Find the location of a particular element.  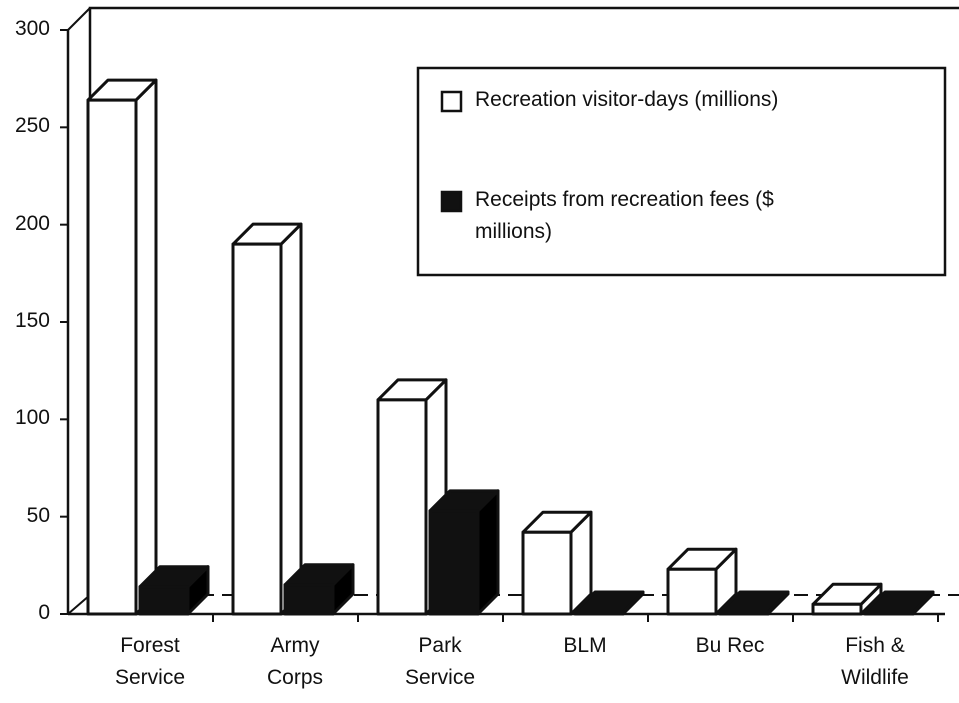

x-tick-label: BLM is located at coordinates (585, 645).